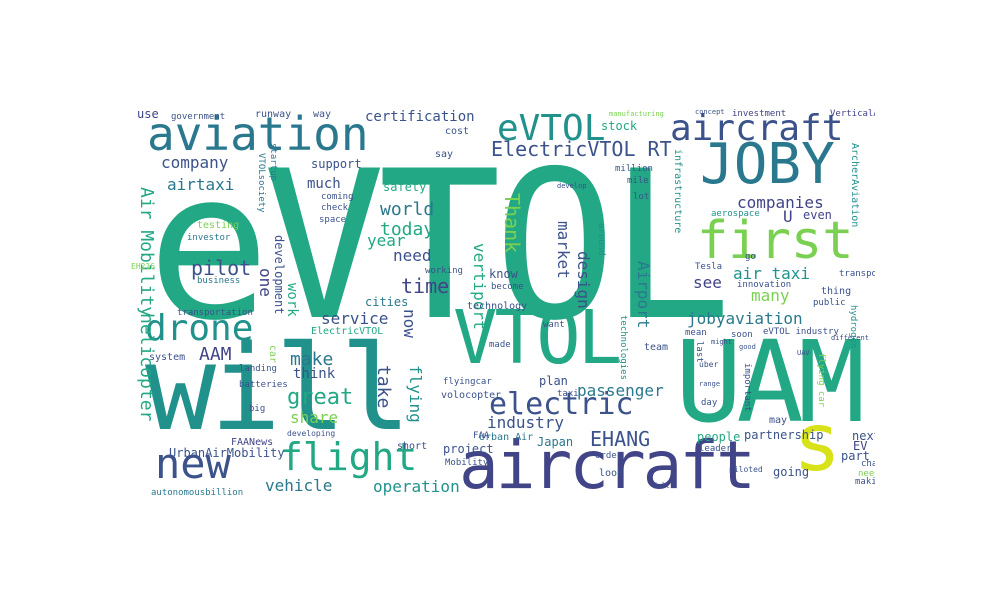 Image resolution: width=1000 pixels, height=600 pixels. What do you see at coordinates (387, 302) in the screenshot?
I see `word-cities: cities` at bounding box center [387, 302].